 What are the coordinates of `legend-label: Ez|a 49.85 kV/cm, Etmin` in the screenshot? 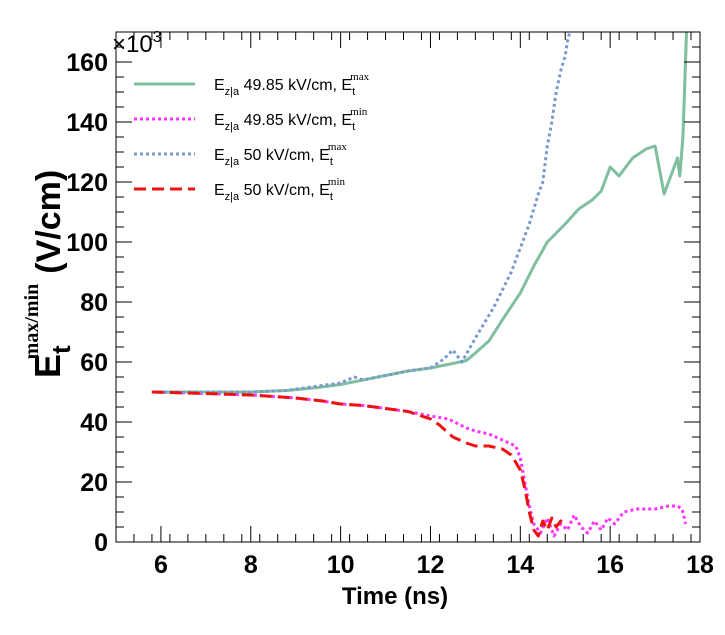 It's located at (291, 119).